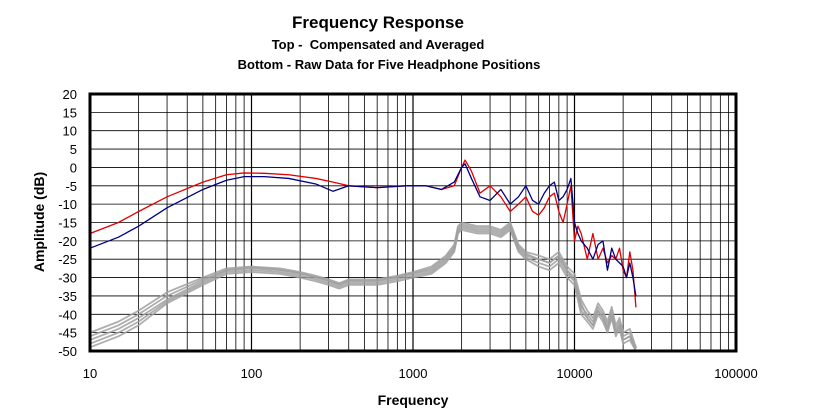  I want to click on y-tick-label: -50, so click(67, 351).